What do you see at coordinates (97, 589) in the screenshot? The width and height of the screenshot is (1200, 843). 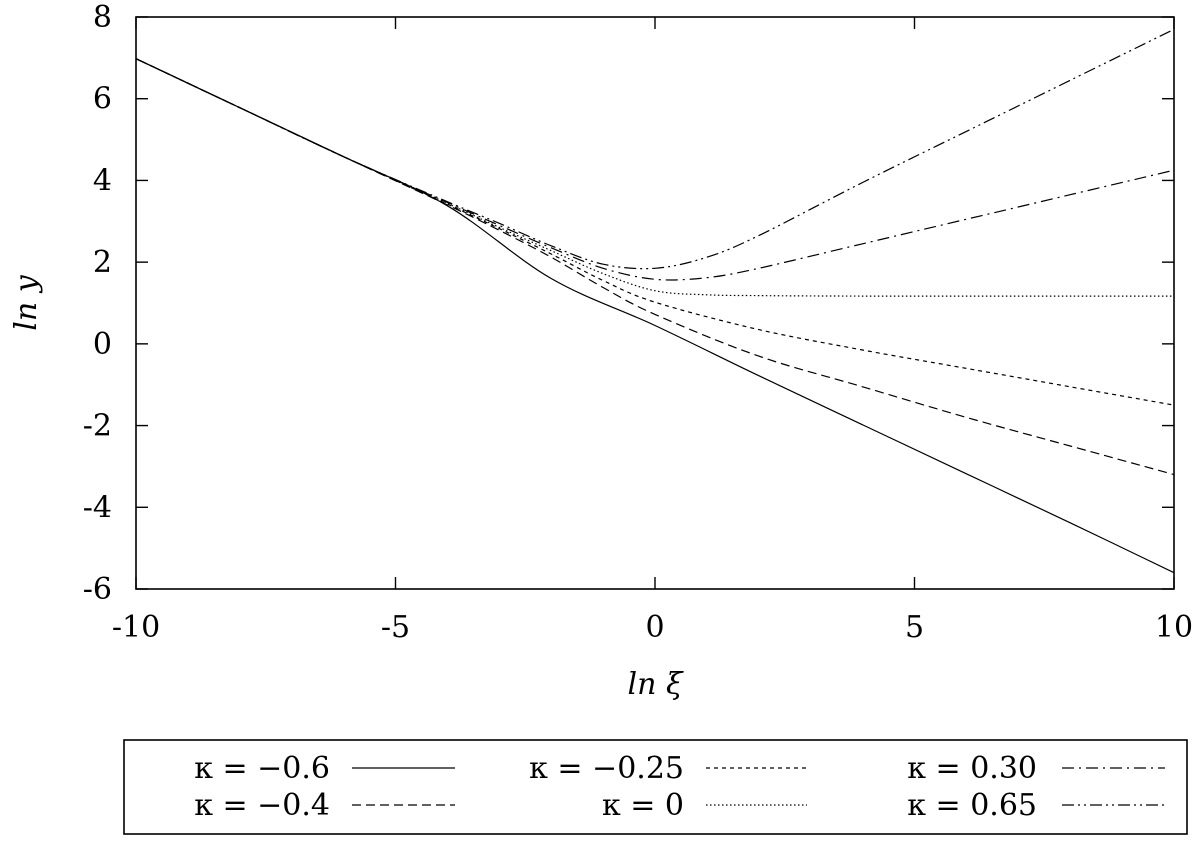 I see `y-tick-label: -6` at bounding box center [97, 589].